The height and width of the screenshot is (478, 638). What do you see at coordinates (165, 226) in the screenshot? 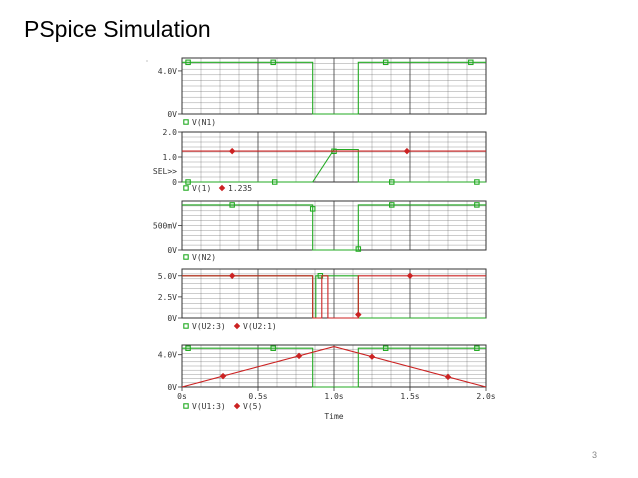
I see `panel-n2-ytick-label: 500mV` at bounding box center [165, 226].